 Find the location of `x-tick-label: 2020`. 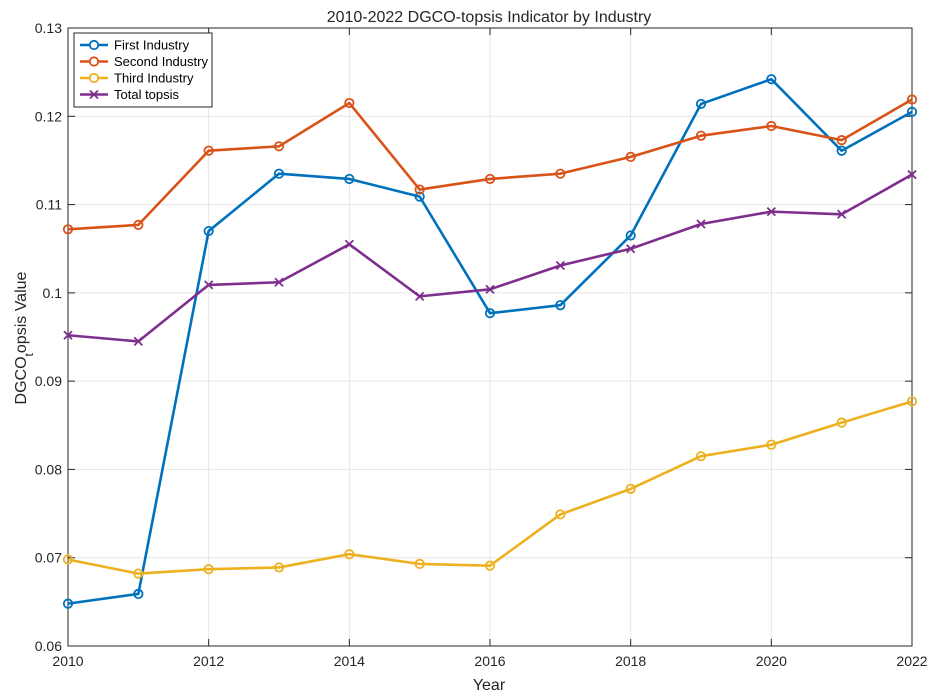

x-tick-label: 2020 is located at coordinates (771, 661).